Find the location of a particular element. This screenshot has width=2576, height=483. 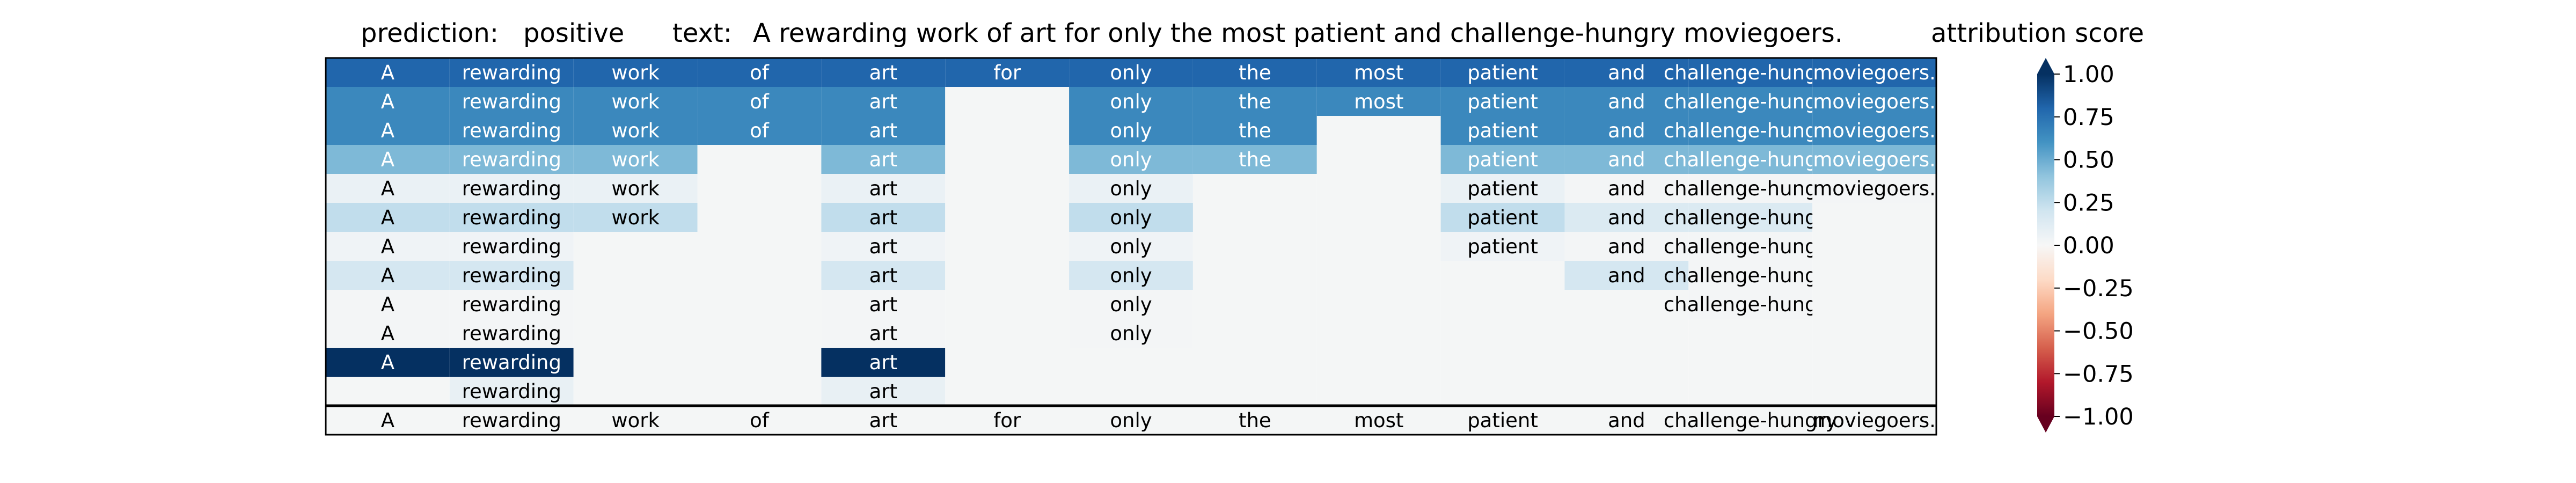

reference-token-label: patient is located at coordinates (1502, 420).